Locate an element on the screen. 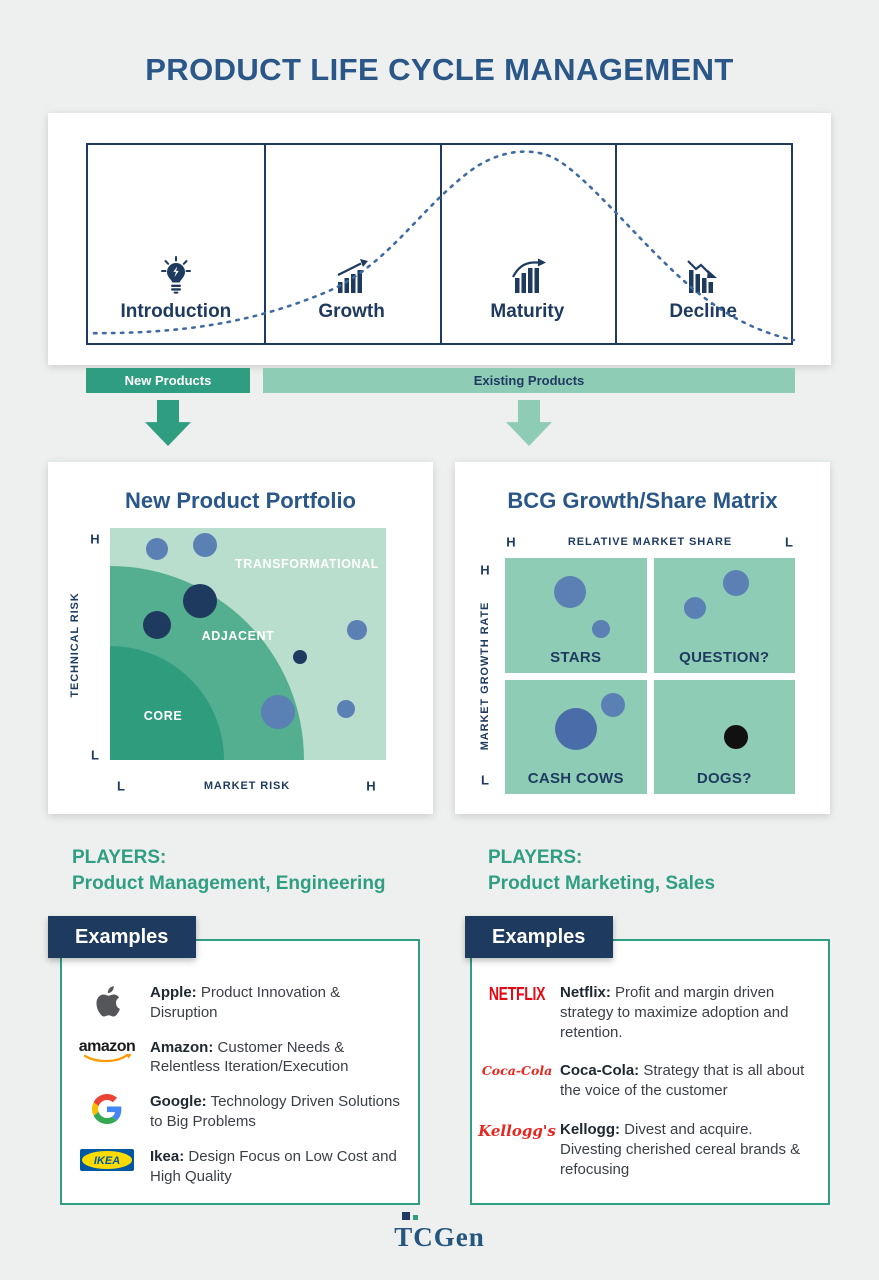 The height and width of the screenshot is (1280, 879). examples-header-right: Examples is located at coordinates (539, 937).